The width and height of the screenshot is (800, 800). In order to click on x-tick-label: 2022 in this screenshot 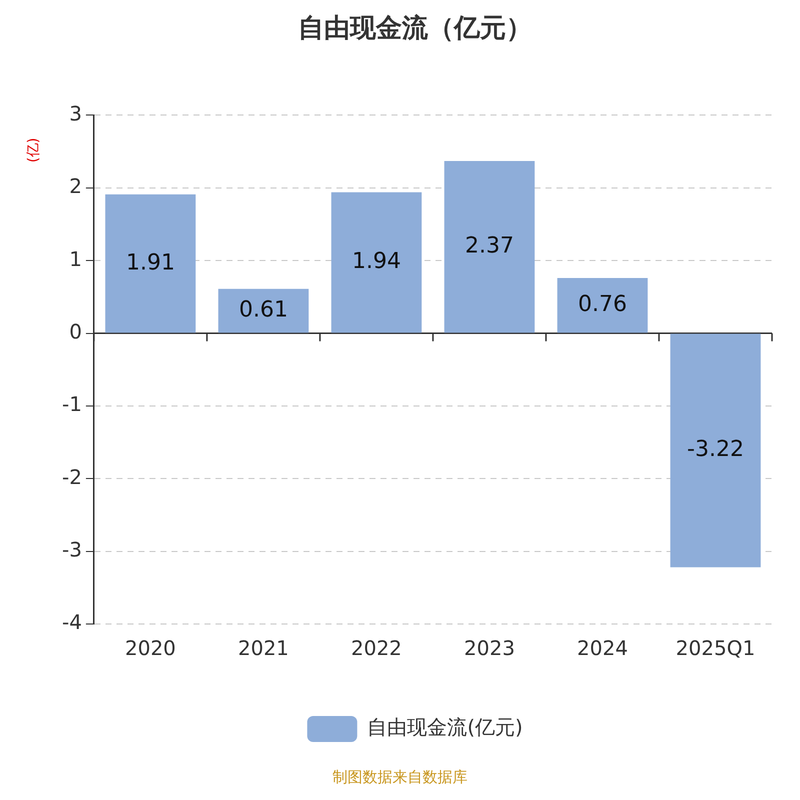, I will do `click(376, 648)`.